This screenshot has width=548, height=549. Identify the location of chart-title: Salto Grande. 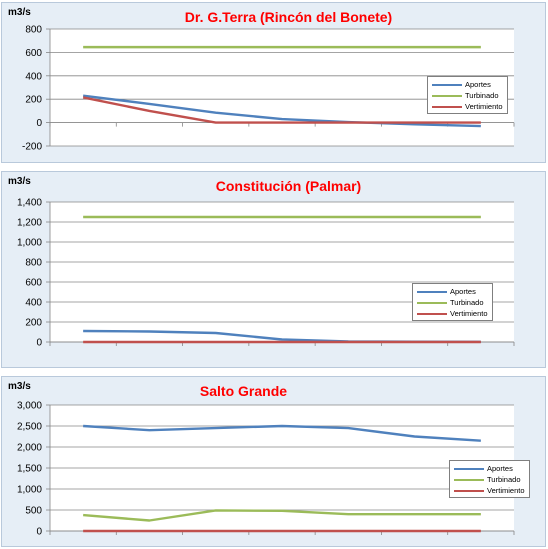
(243, 391).